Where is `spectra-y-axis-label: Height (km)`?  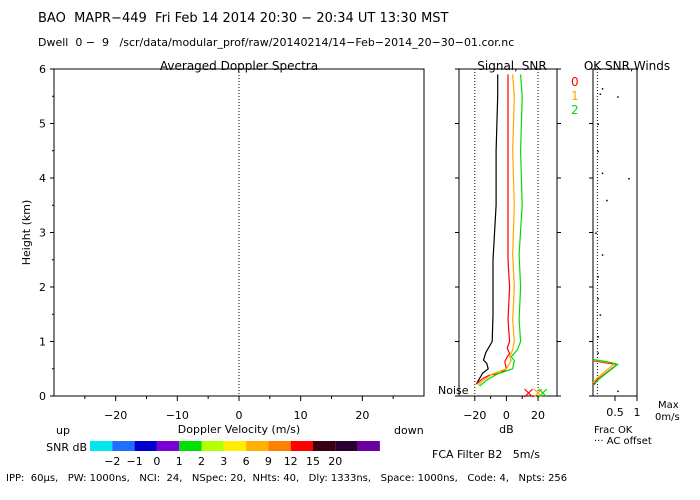 spectra-y-axis-label: Height (km) is located at coordinates (26, 233).